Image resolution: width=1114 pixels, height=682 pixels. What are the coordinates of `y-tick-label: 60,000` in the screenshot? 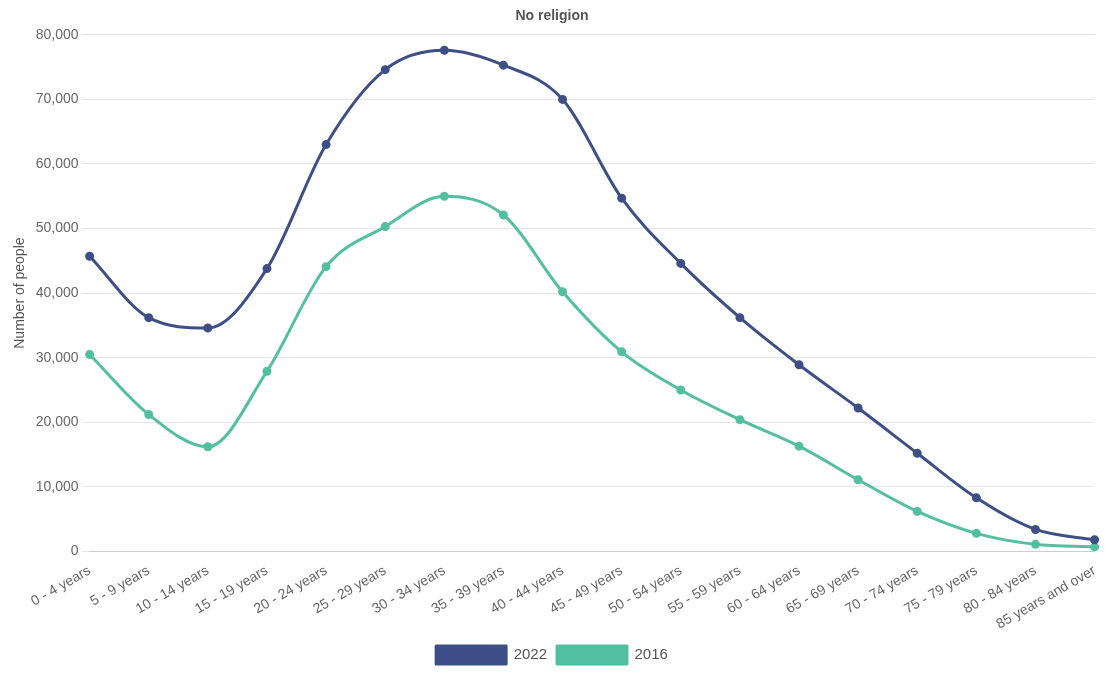 It's located at (57, 162).